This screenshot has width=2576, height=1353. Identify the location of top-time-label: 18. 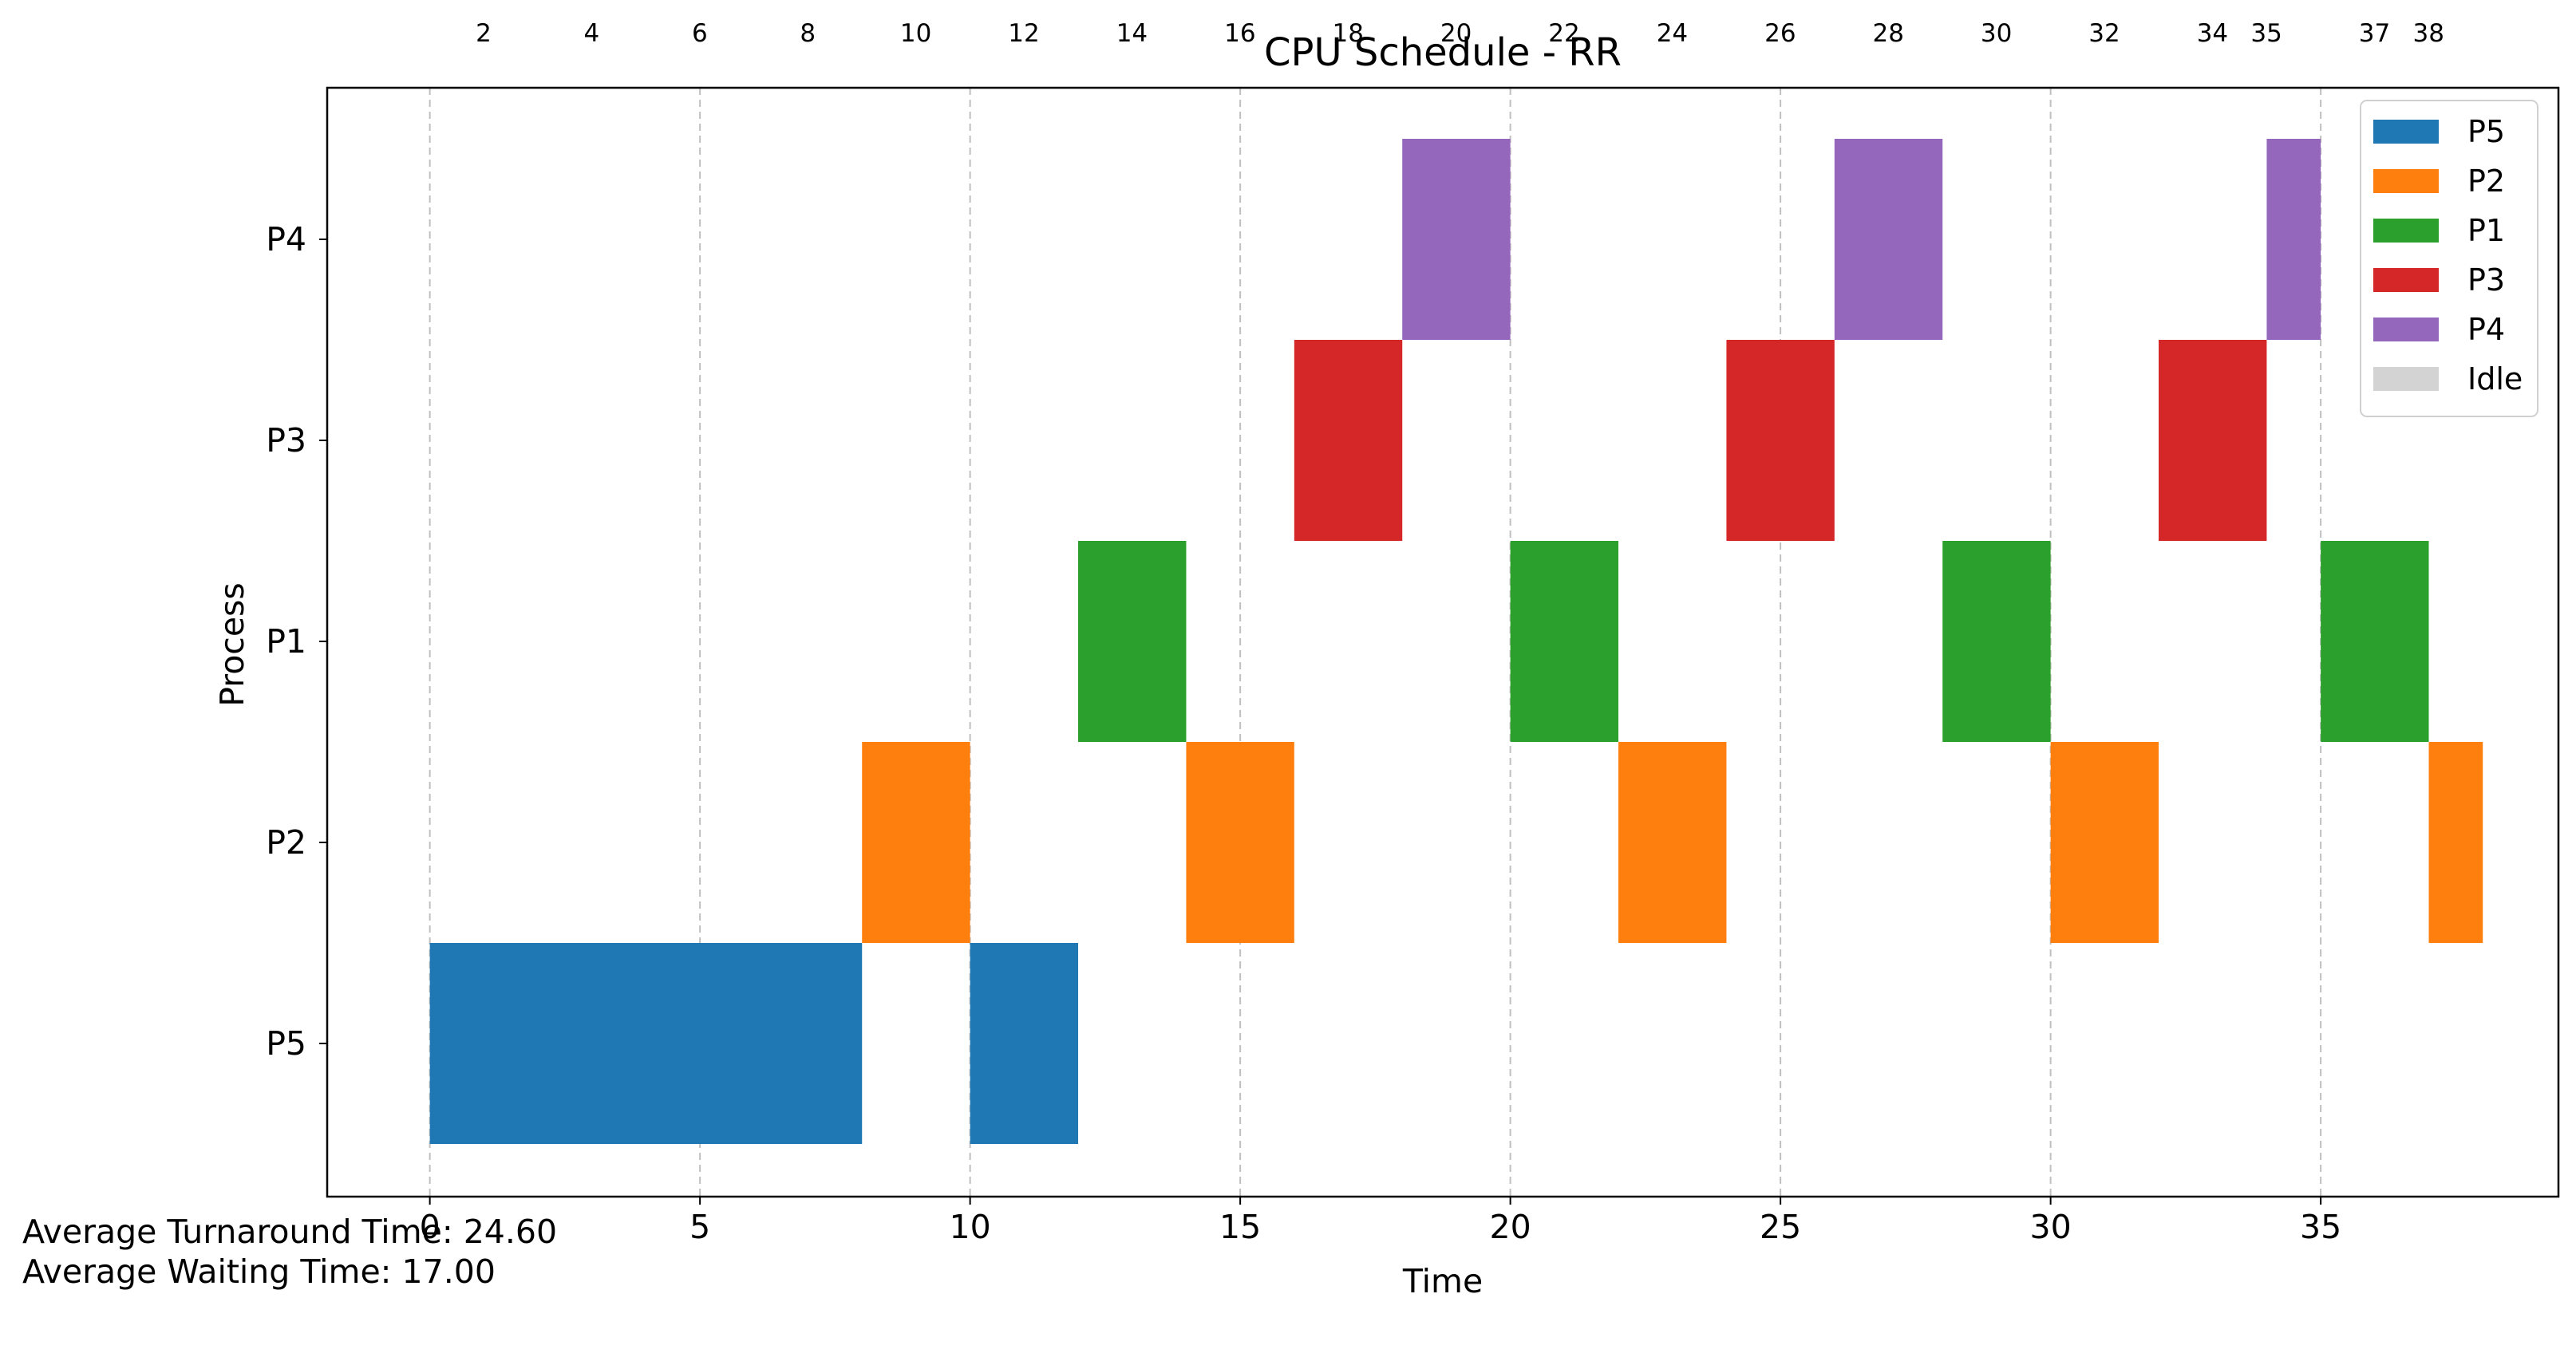
(1347, 33).